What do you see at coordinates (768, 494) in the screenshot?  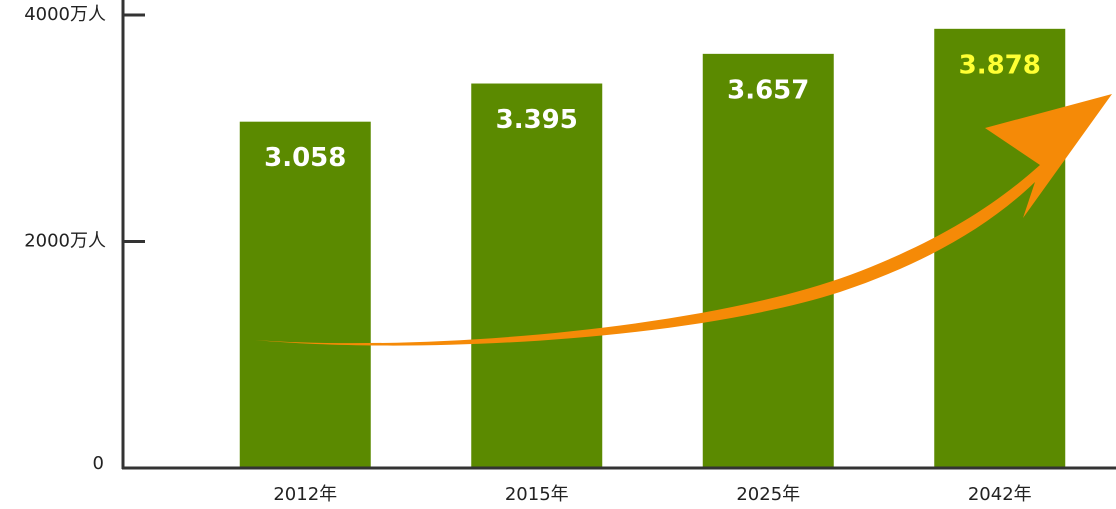 I see `x-tick-label: 2025年` at bounding box center [768, 494].